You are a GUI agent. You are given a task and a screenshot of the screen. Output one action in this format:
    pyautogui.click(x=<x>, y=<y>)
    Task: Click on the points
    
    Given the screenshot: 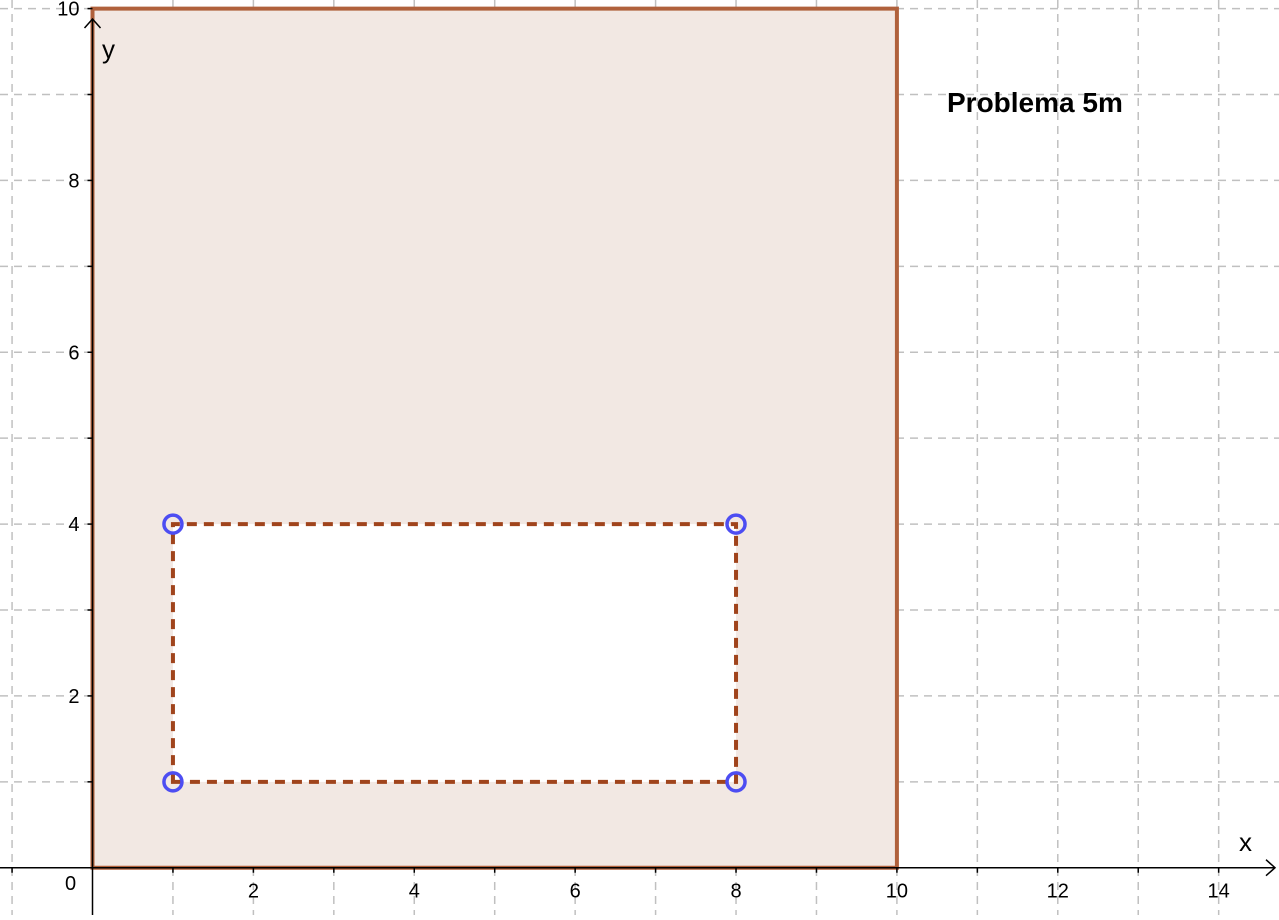 What is the action you would take?
    pyautogui.click(x=454, y=653)
    